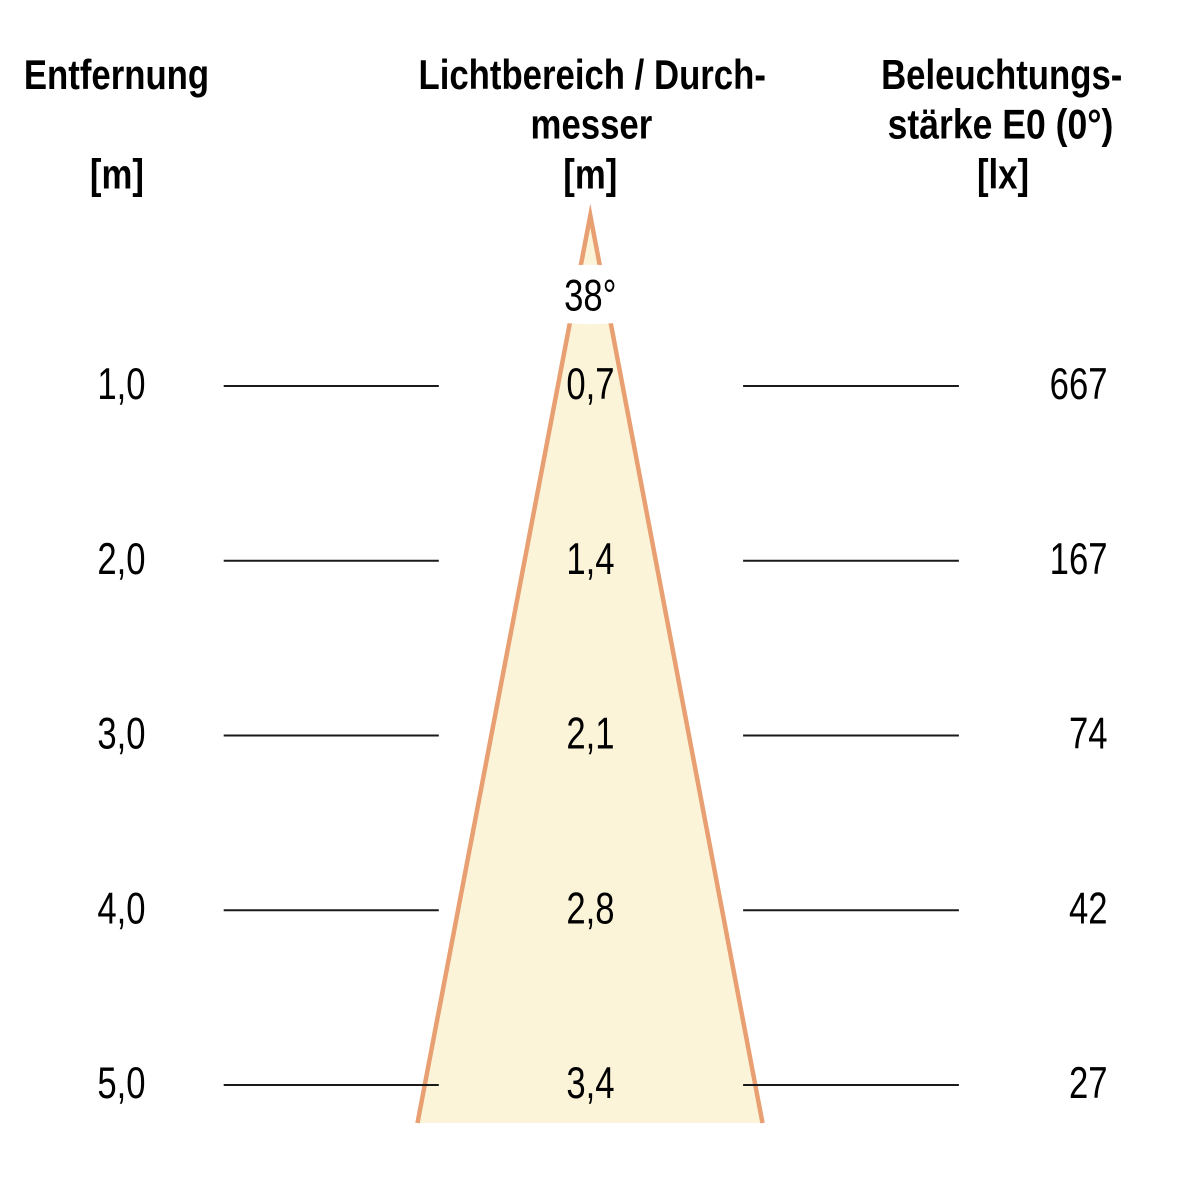  I want to click on svg-text: 2,0, so click(121, 559).